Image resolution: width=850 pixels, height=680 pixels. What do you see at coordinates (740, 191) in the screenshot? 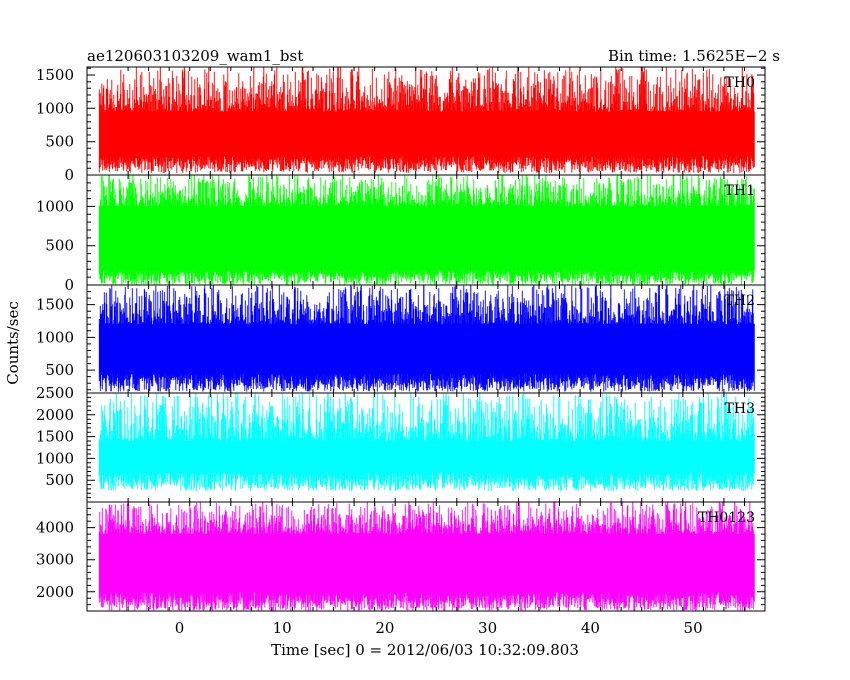
I see `panel-label-th1: TH1` at bounding box center [740, 191].